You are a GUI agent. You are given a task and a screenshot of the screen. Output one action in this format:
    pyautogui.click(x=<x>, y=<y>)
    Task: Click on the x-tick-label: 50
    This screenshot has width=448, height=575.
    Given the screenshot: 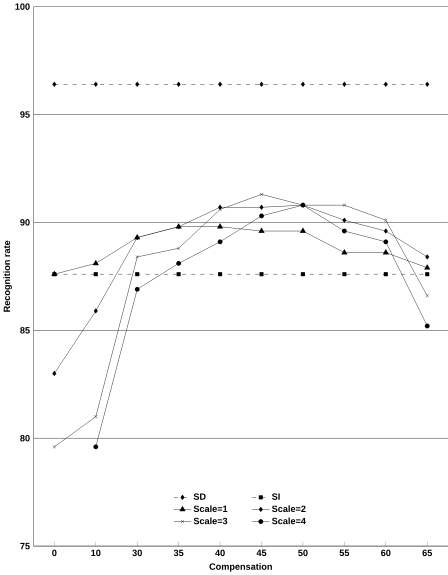 What is the action you would take?
    pyautogui.click(x=303, y=553)
    